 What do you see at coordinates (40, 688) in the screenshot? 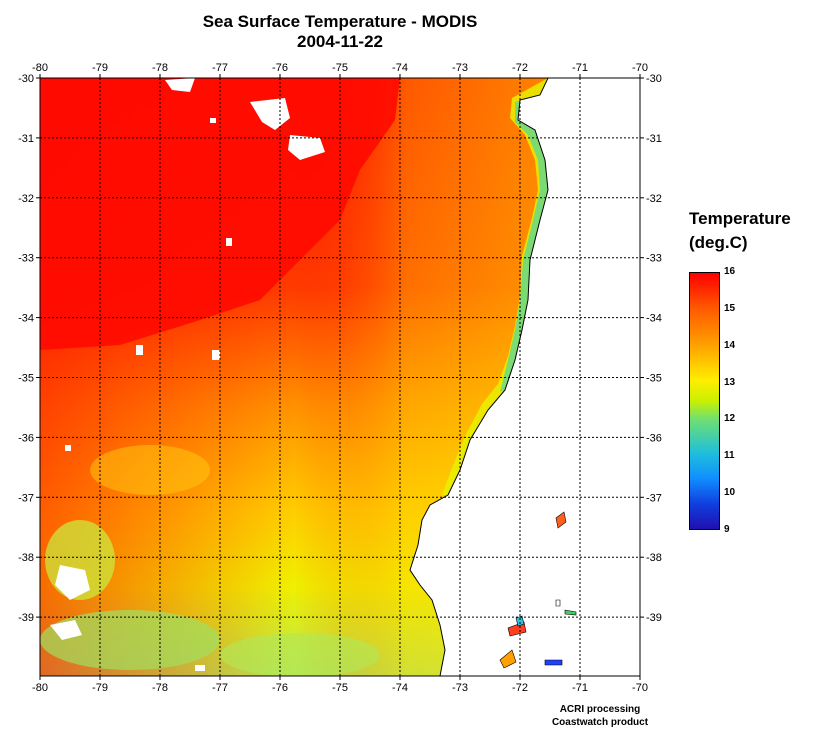
I see `lon-tick-label-bottom: -80` at bounding box center [40, 688].